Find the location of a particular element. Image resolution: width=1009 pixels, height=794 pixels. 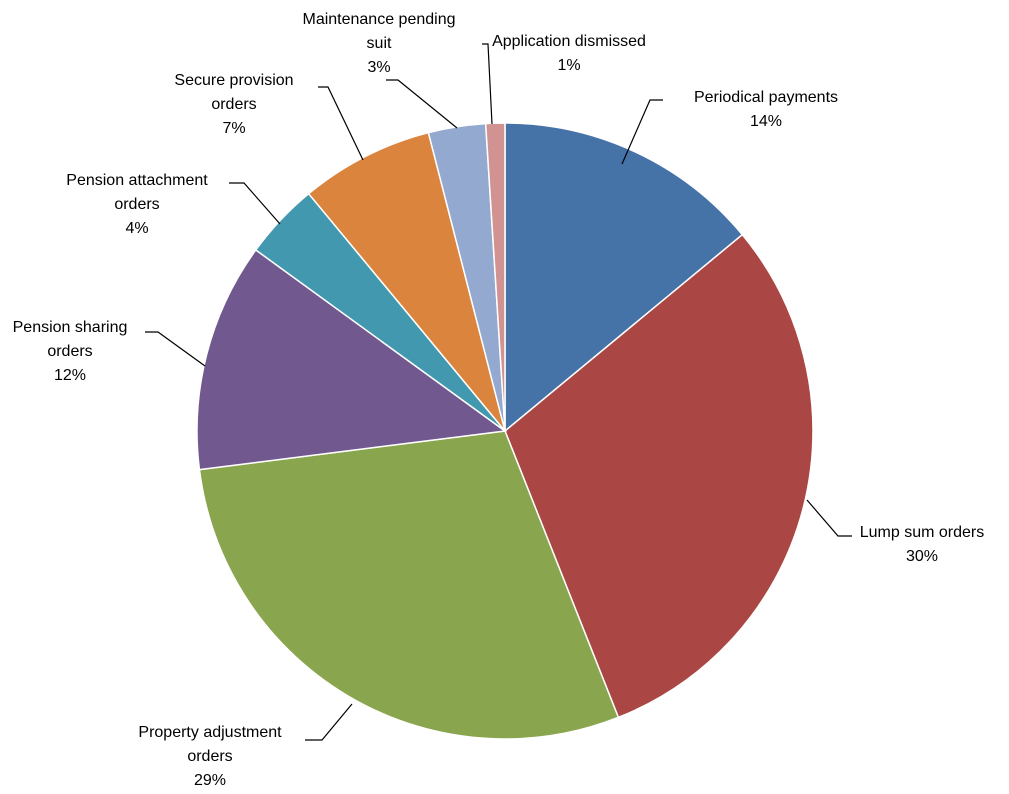

slice-label-2: Lump sum orders 30% is located at coordinates (922, 544).